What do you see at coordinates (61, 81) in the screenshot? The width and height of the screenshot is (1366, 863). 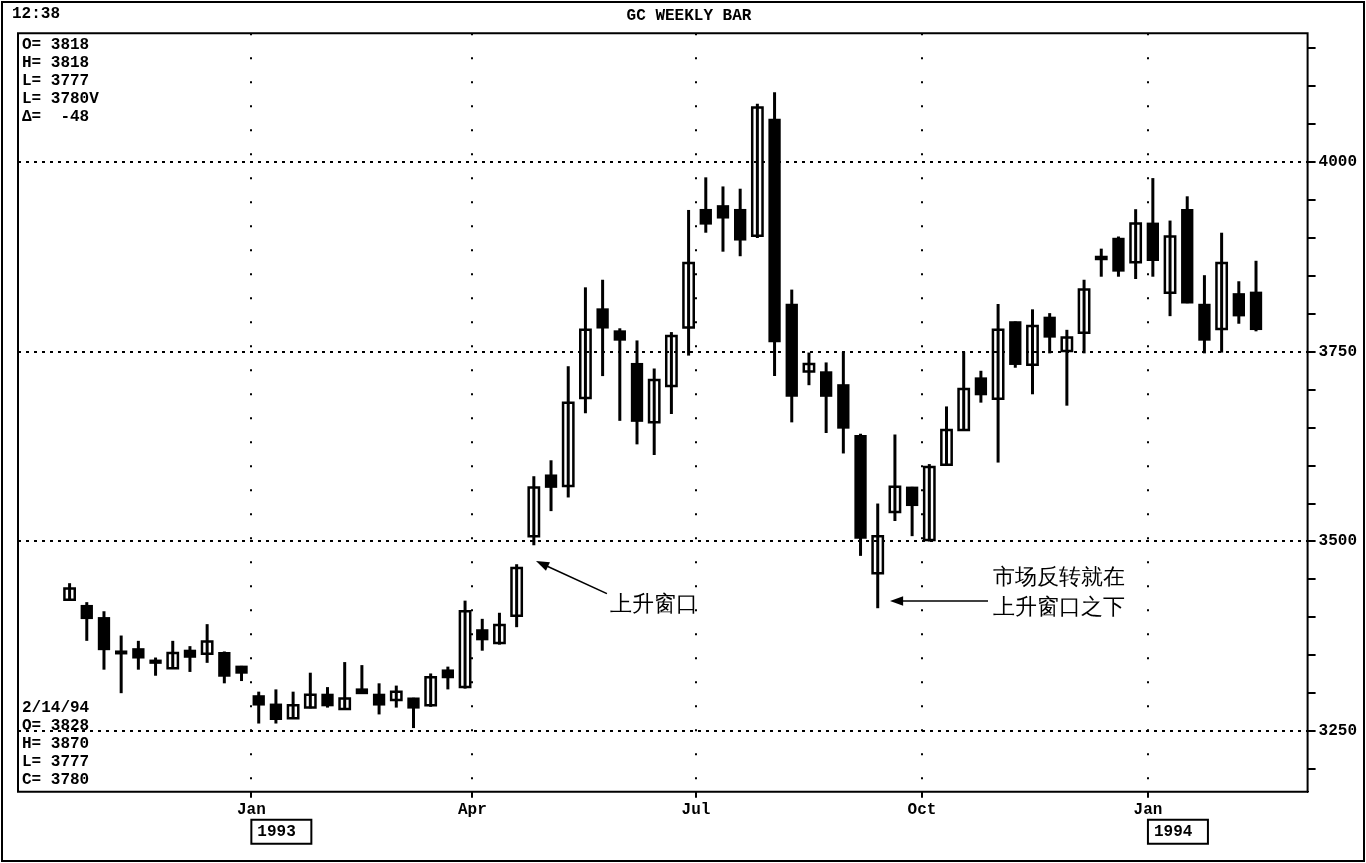 I see `annotation: O= 3818 H= 3818 L= 3777 L= 3780V Δ= -48` at bounding box center [61, 81].